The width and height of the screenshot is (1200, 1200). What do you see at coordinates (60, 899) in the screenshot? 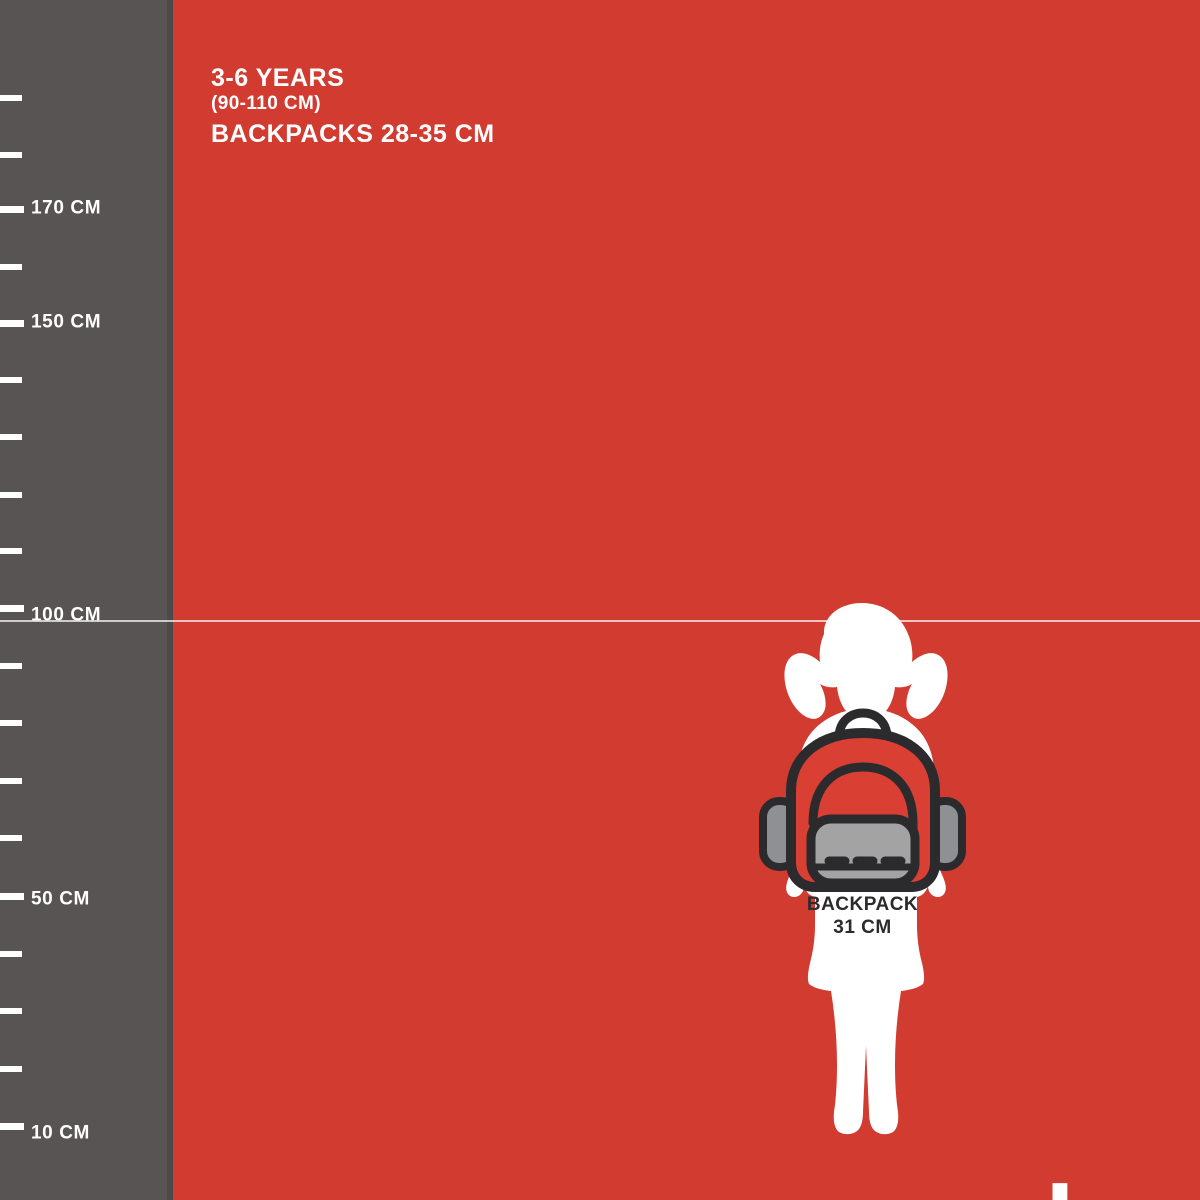
I see `ruler-label: 50 CM` at bounding box center [60, 899].